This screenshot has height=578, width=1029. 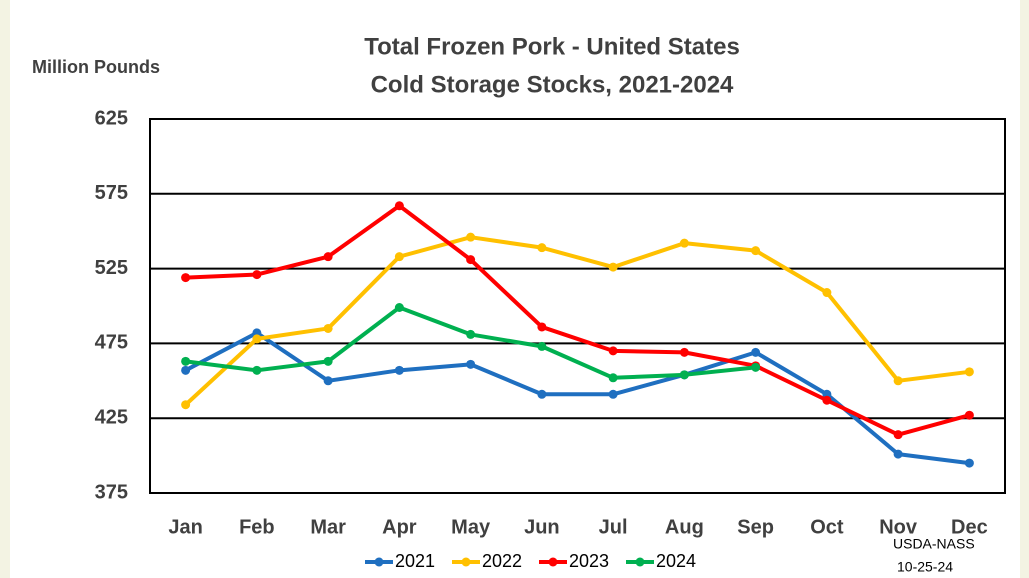 What do you see at coordinates (111, 343) in the screenshot?
I see `y-tick-label: 475` at bounding box center [111, 343].